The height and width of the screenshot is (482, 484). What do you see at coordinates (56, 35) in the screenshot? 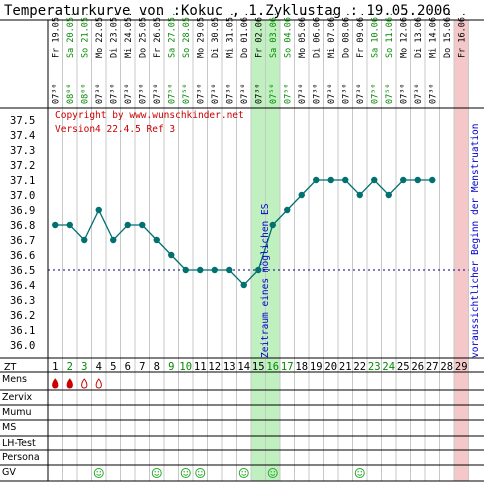
I see `date-header: Fr 19.05.` at bounding box center [56, 35].